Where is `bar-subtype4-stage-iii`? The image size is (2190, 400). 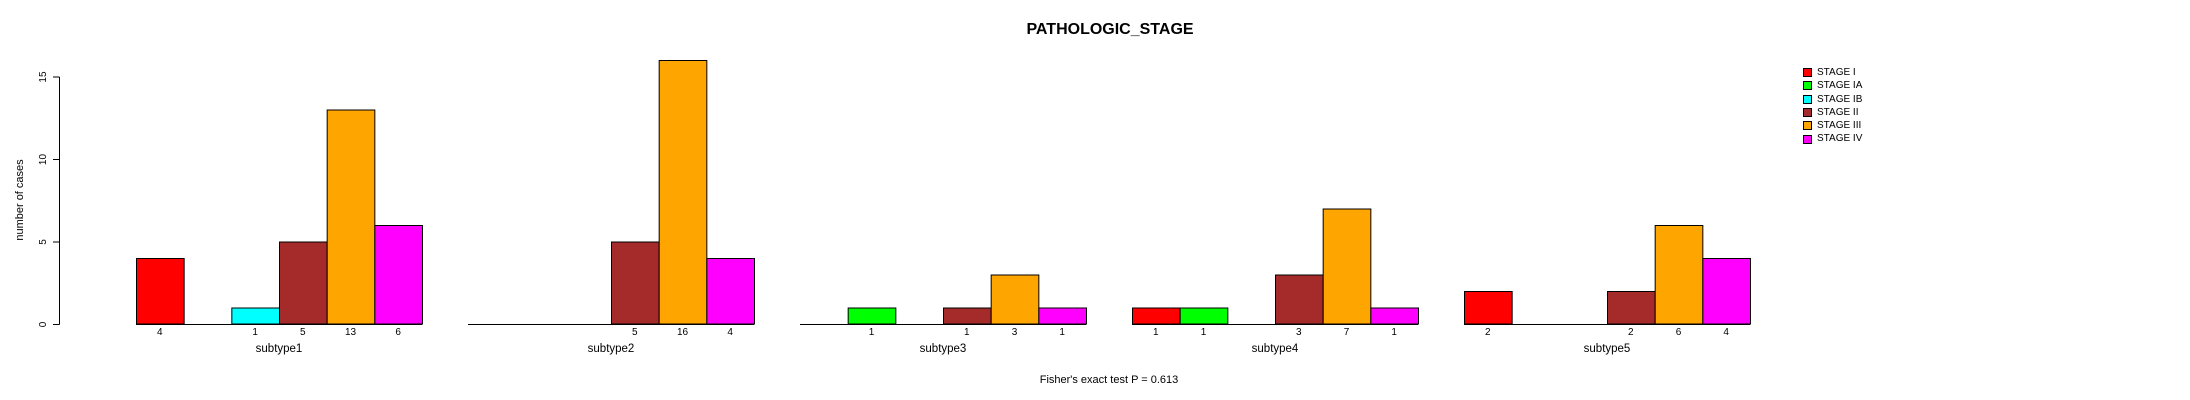 bar-subtype4-stage-iii is located at coordinates (1347, 266).